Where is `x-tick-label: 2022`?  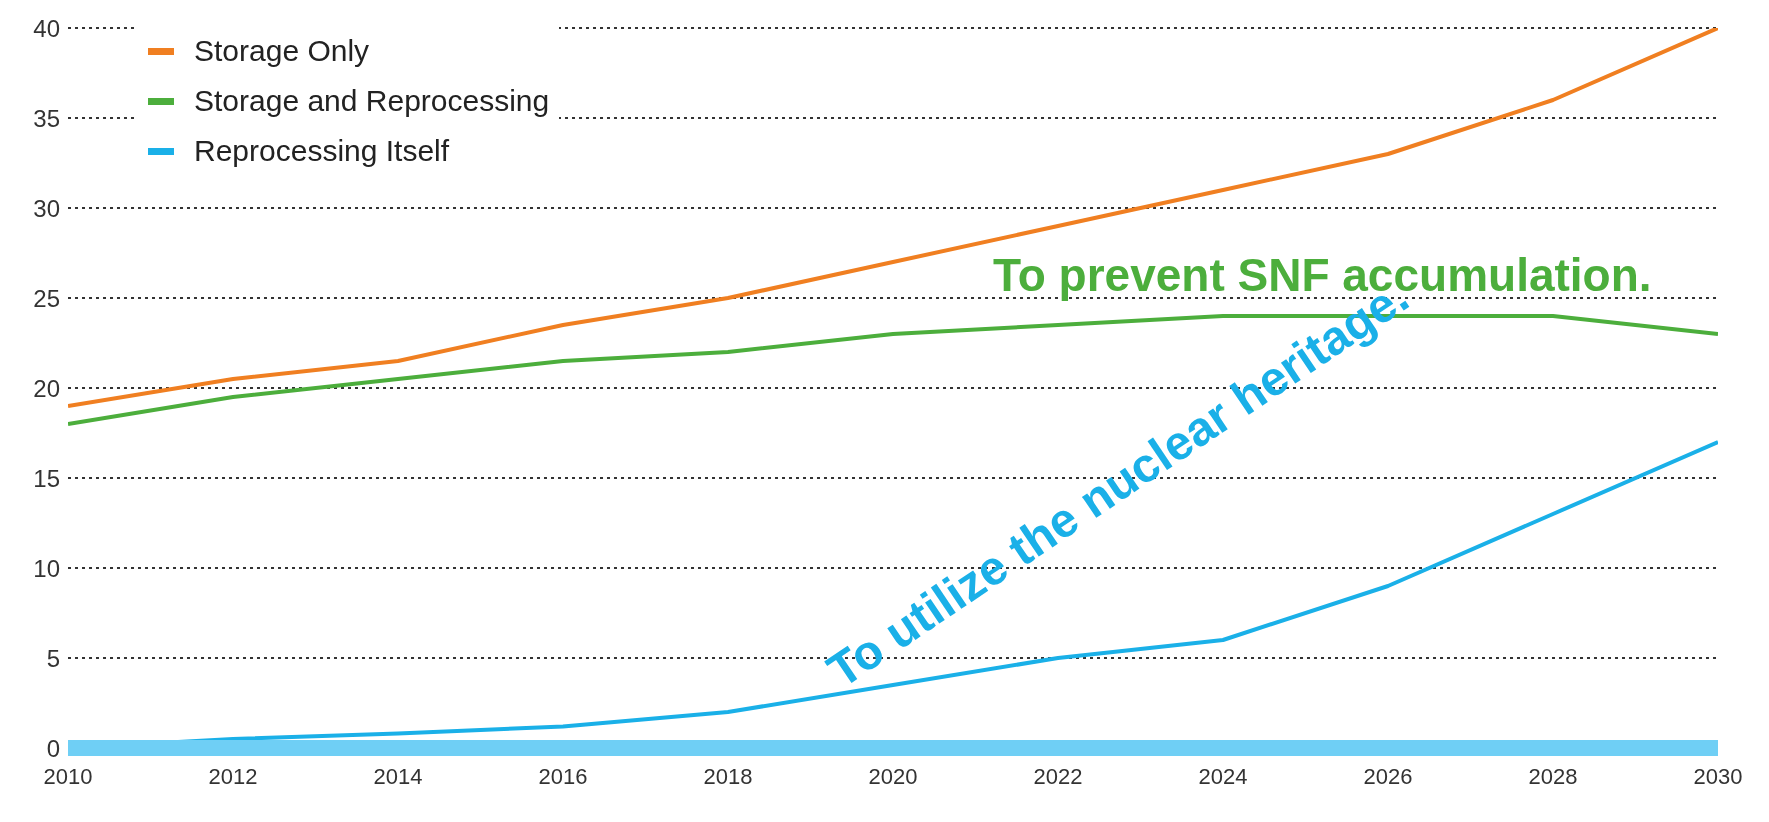
x-tick-label: 2022 is located at coordinates (1058, 776).